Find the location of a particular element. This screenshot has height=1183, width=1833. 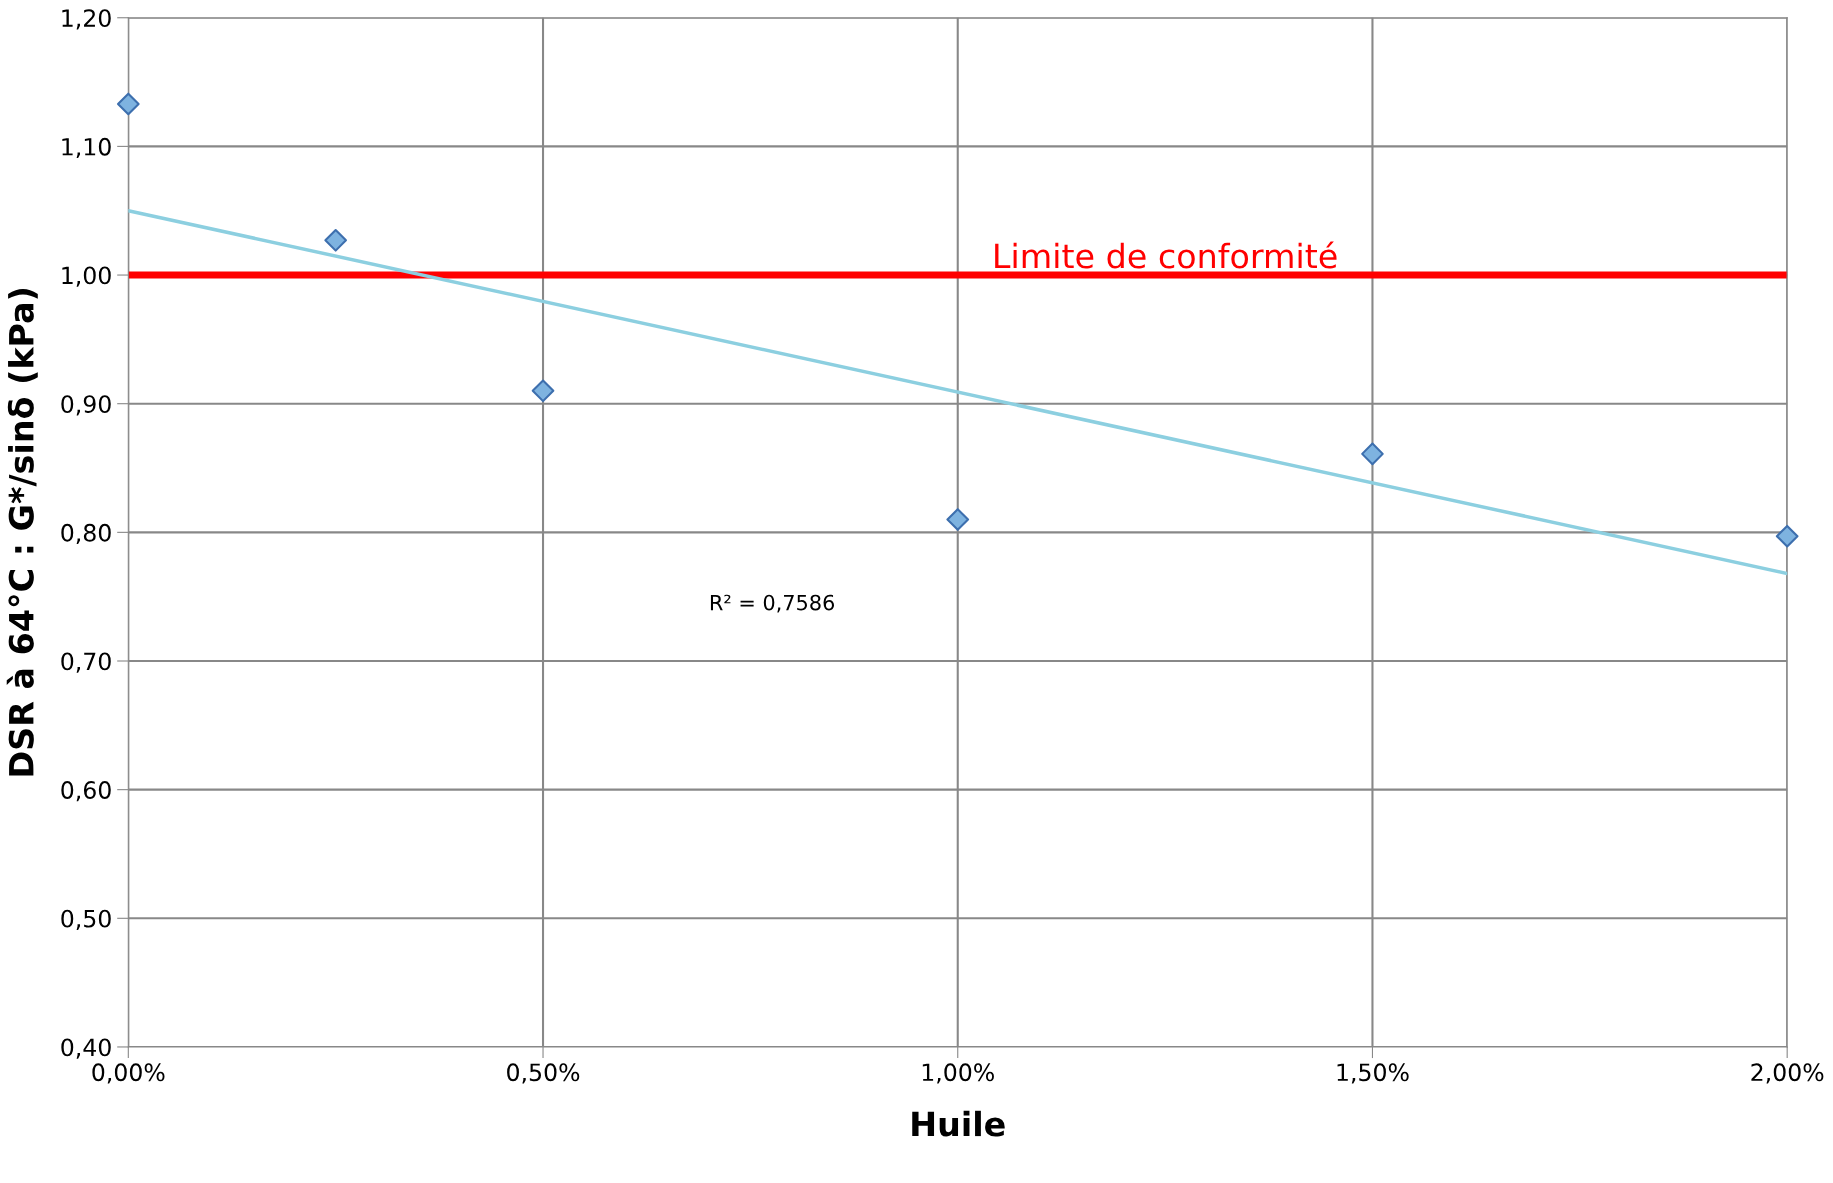

y-tick-label: 1,00 is located at coordinates (86, 276).